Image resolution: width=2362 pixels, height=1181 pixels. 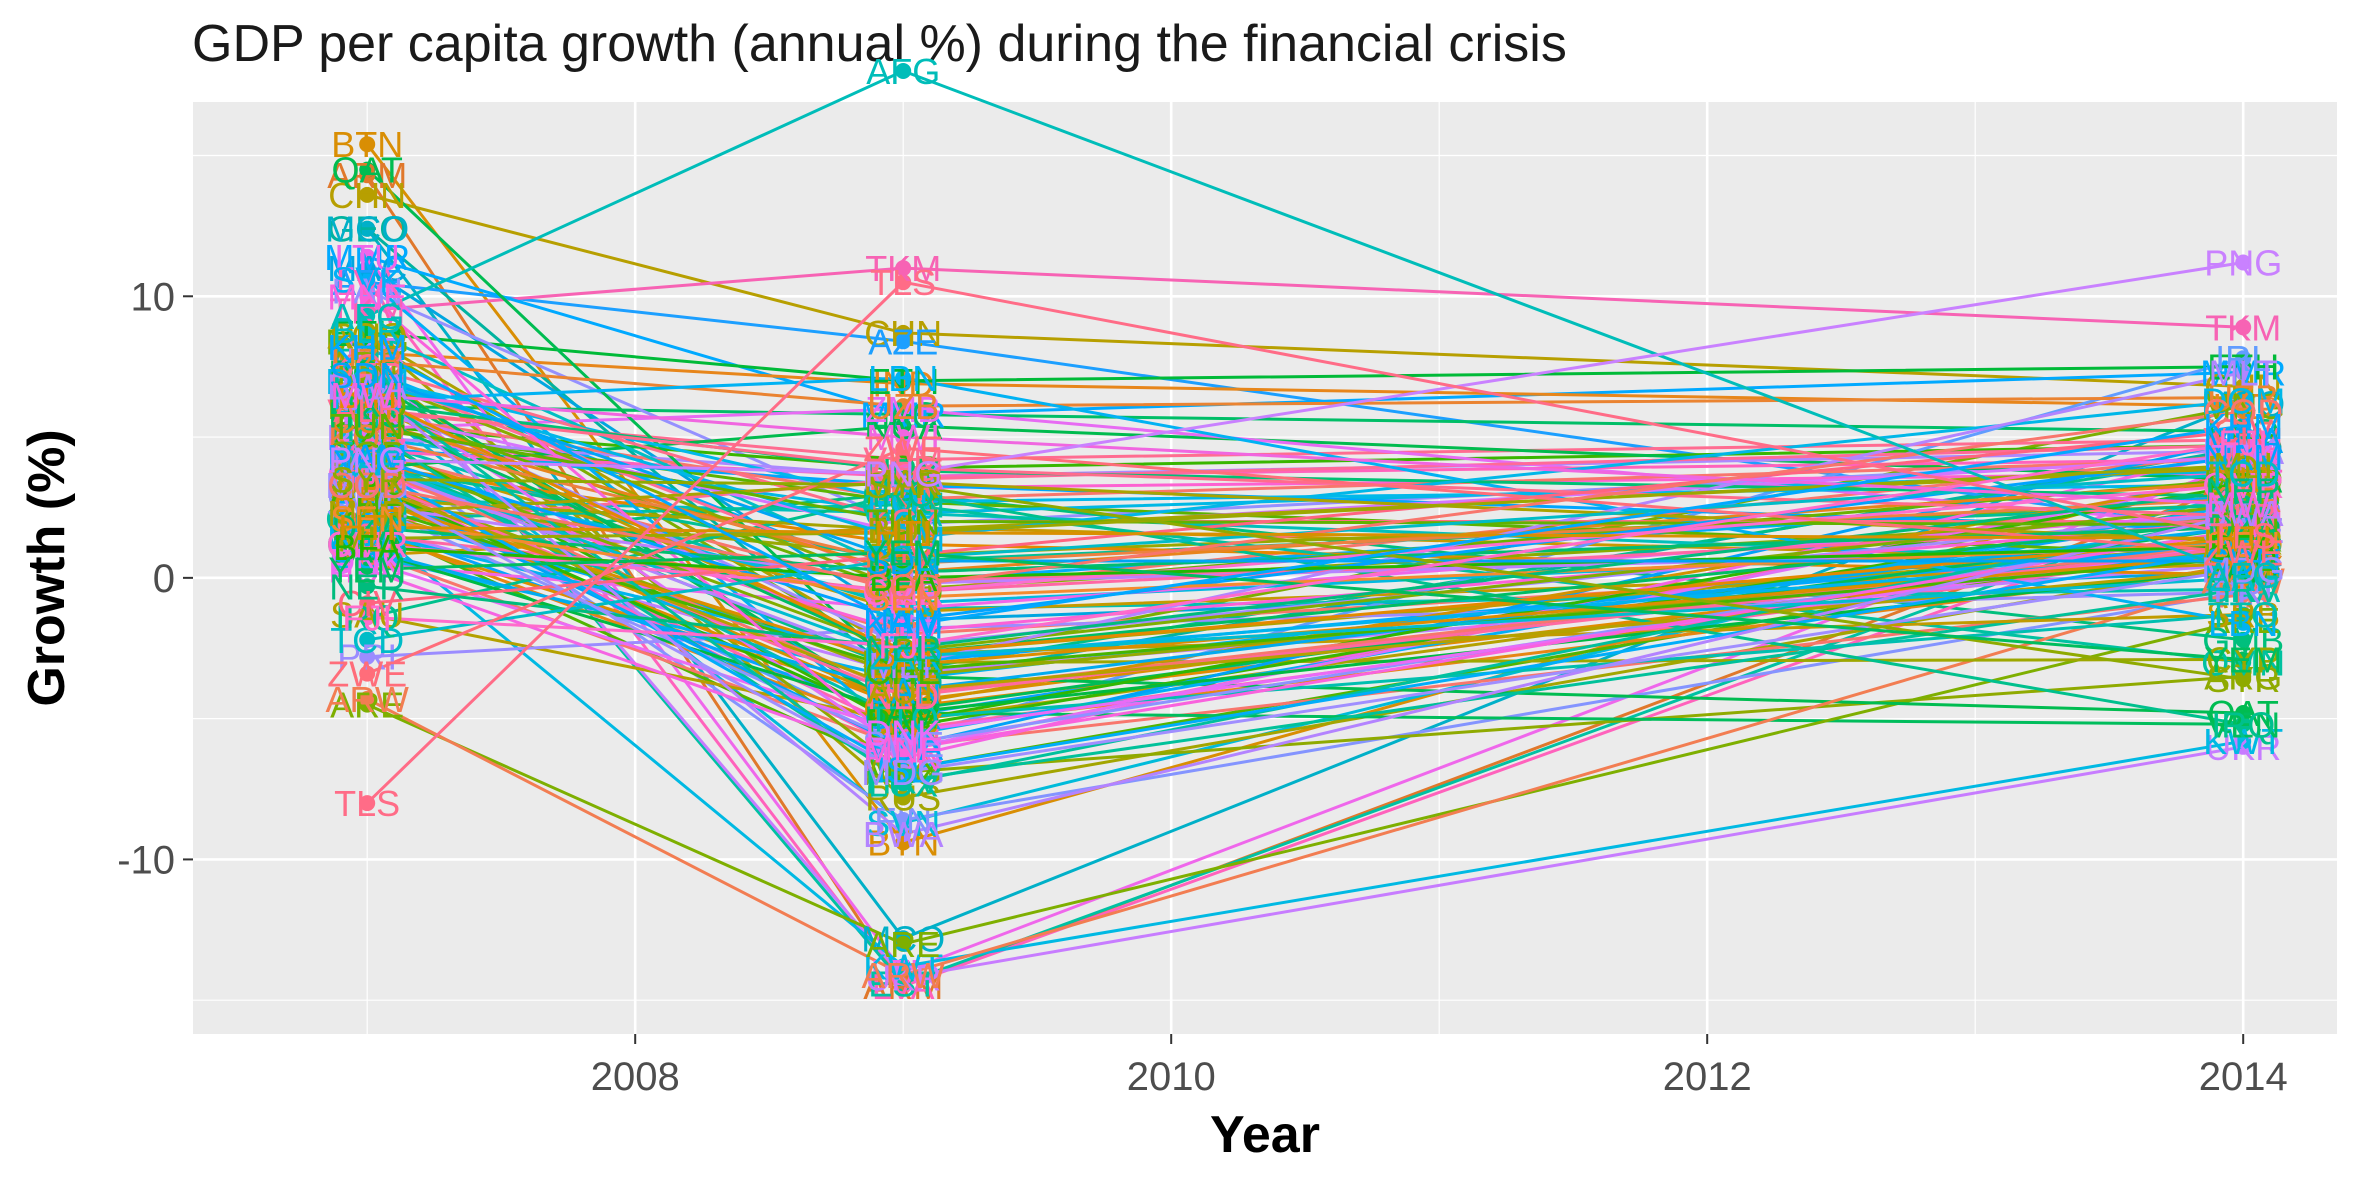 I want to click on point-label-tkm-2009: TKM, so click(x=903, y=268).